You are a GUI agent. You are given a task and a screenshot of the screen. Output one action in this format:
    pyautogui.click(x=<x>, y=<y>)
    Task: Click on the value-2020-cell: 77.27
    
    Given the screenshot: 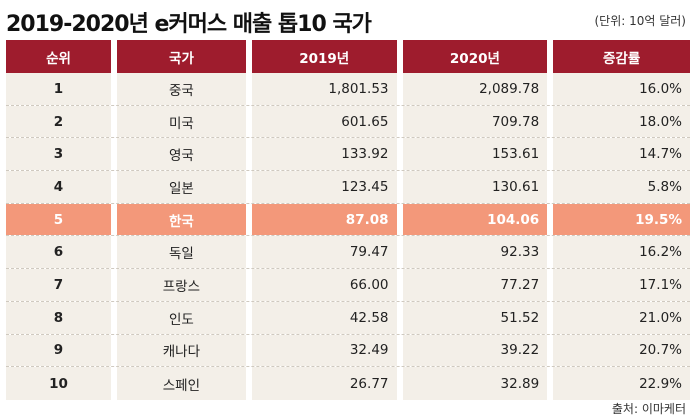 What is the action you would take?
    pyautogui.click(x=475, y=285)
    